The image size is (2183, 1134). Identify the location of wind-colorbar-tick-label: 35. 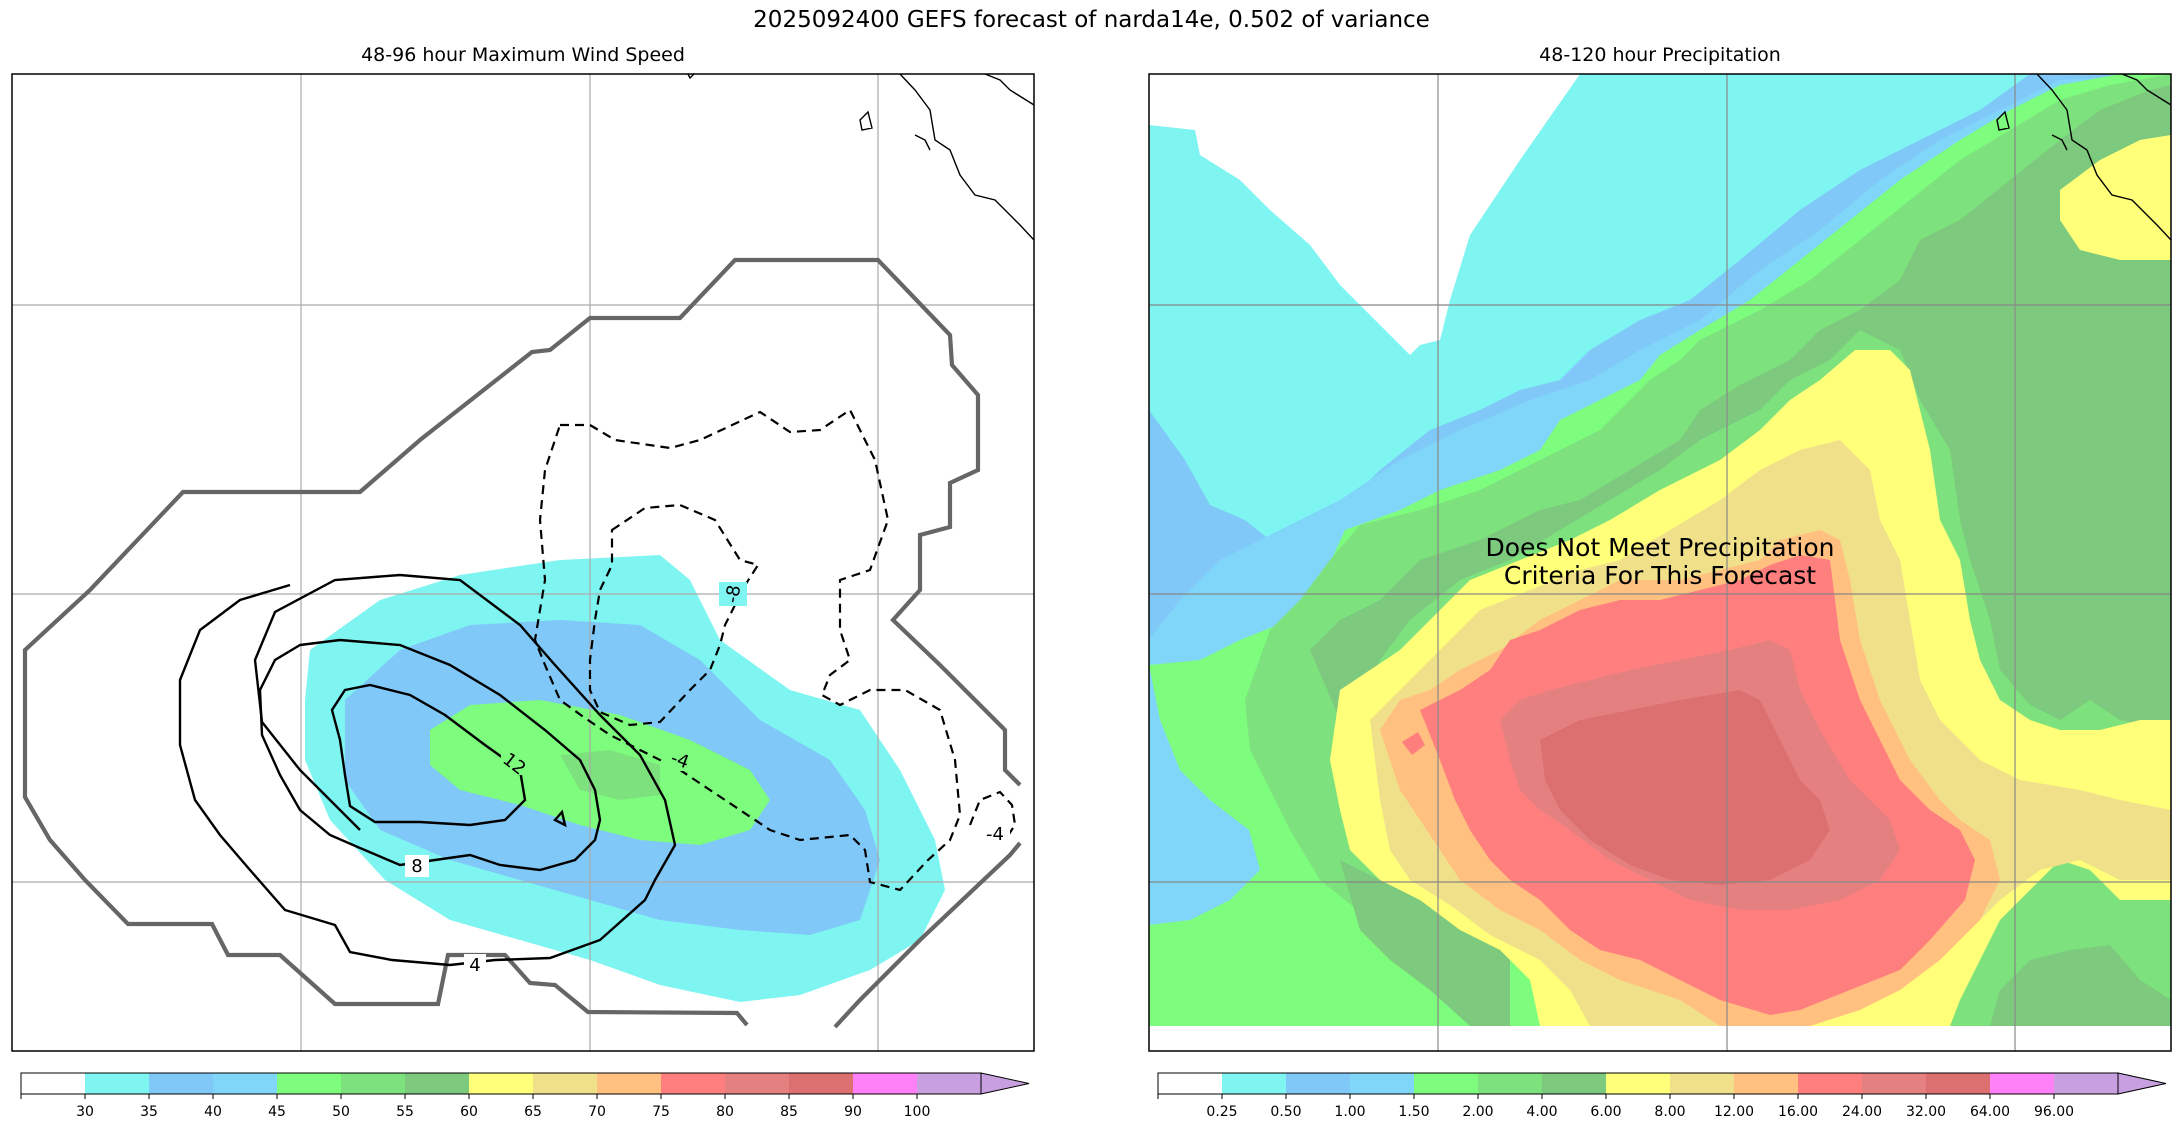
(149, 1112).